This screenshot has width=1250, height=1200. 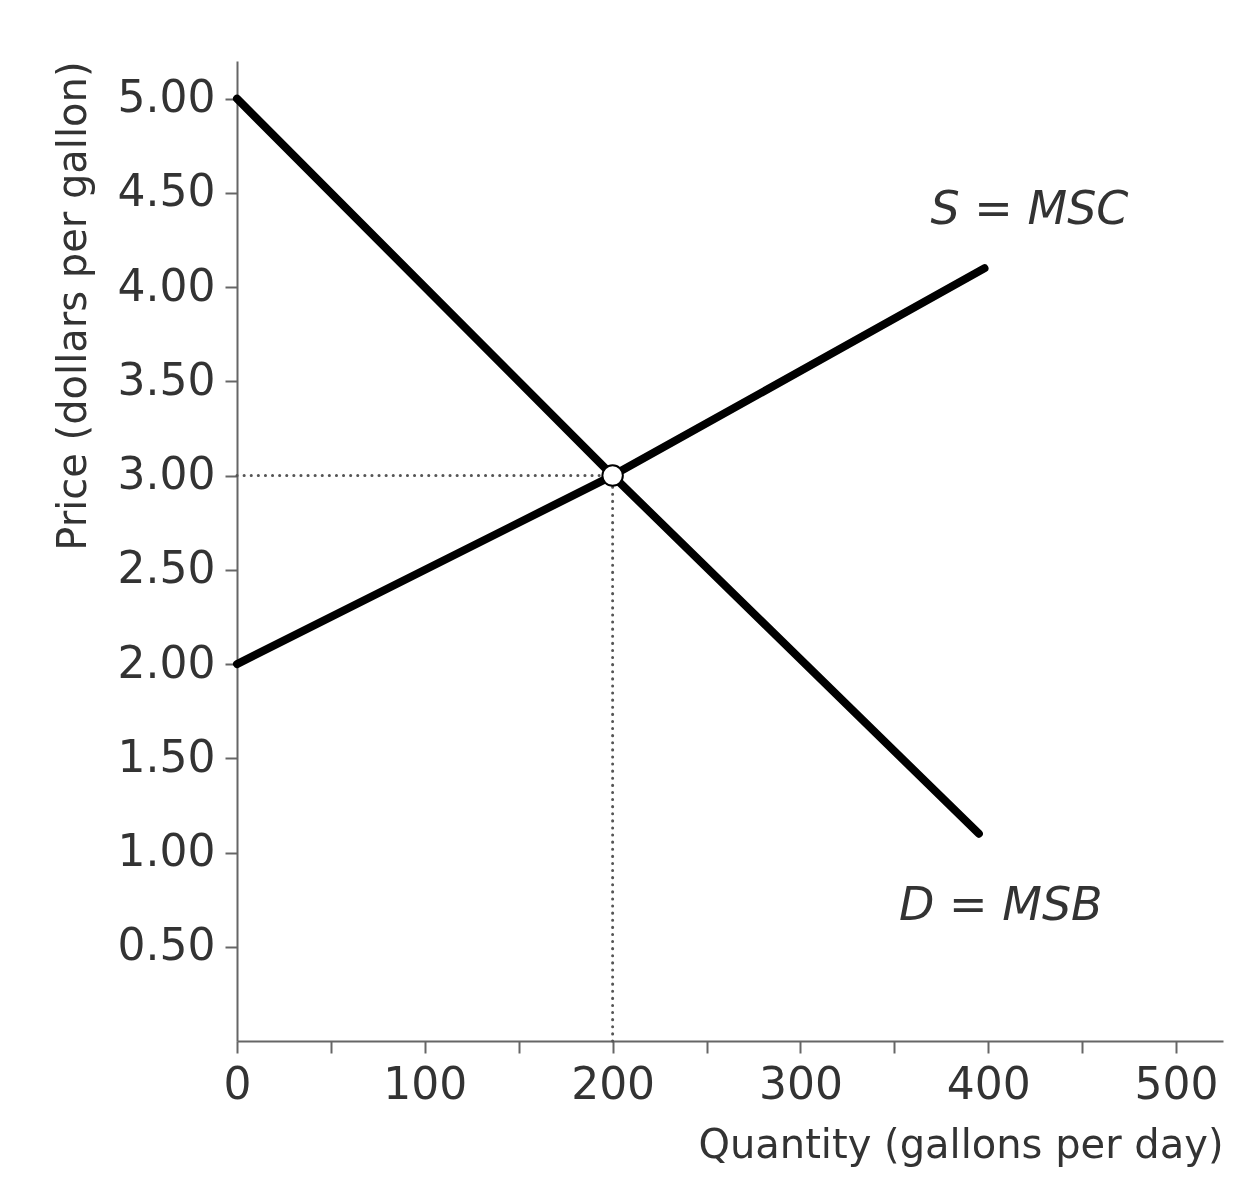 I want to click on y-axis-title: Price (dollars per gallon), so click(x=71, y=306).